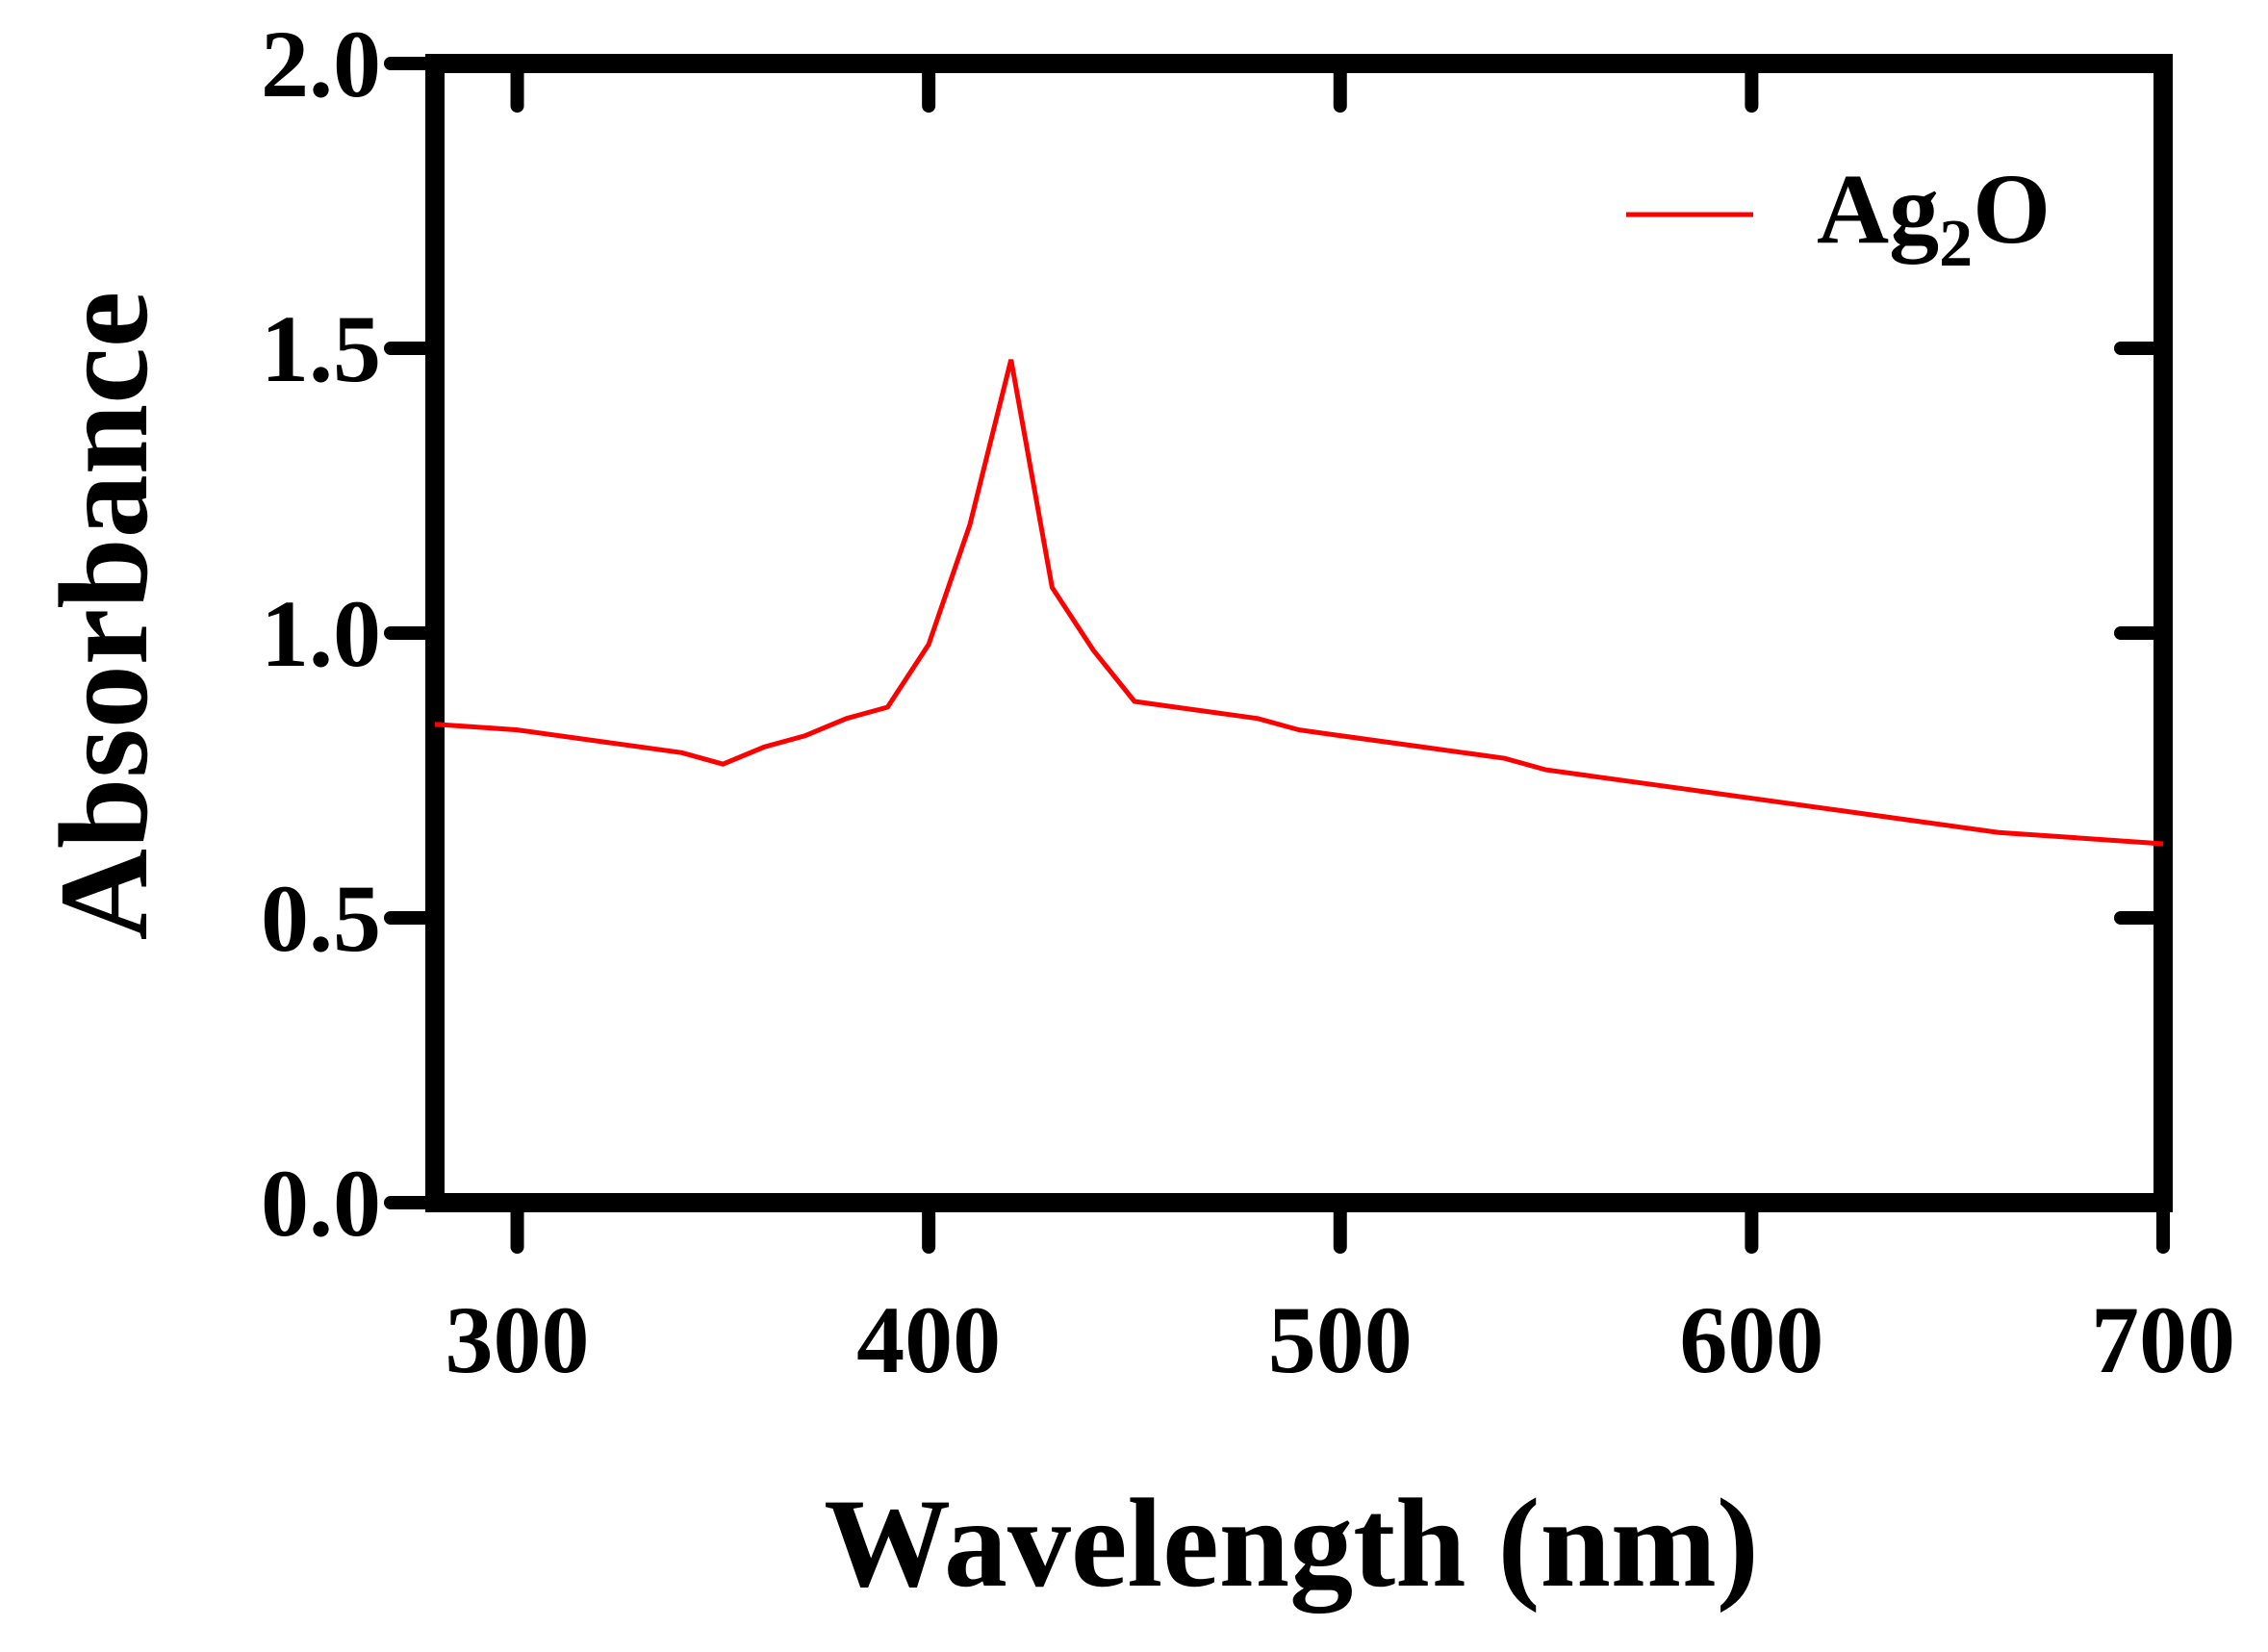 The width and height of the screenshot is (2268, 1652). What do you see at coordinates (2163, 1339) in the screenshot?
I see `x-tick-label: 700` at bounding box center [2163, 1339].